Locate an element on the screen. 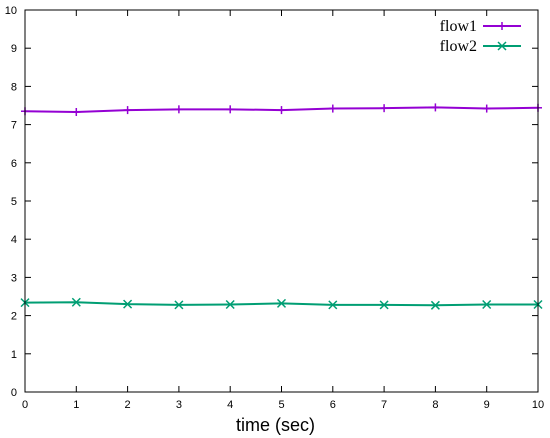 The height and width of the screenshot is (438, 550). y-tick-label: 3 is located at coordinates (14, 278).